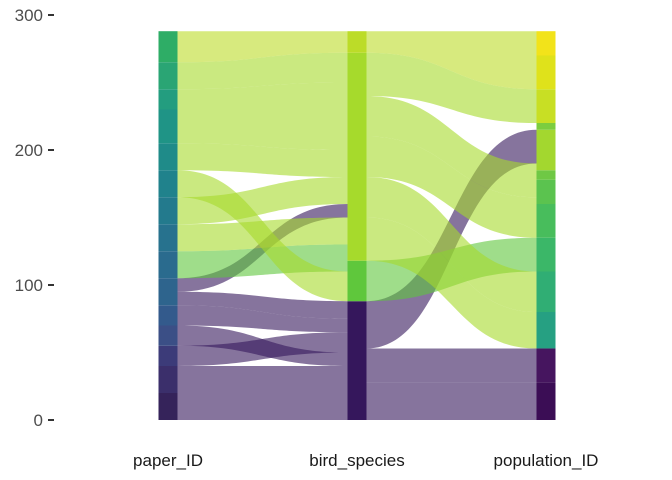  What do you see at coordinates (38, 420) in the screenshot?
I see `y-tick-label: 0` at bounding box center [38, 420].